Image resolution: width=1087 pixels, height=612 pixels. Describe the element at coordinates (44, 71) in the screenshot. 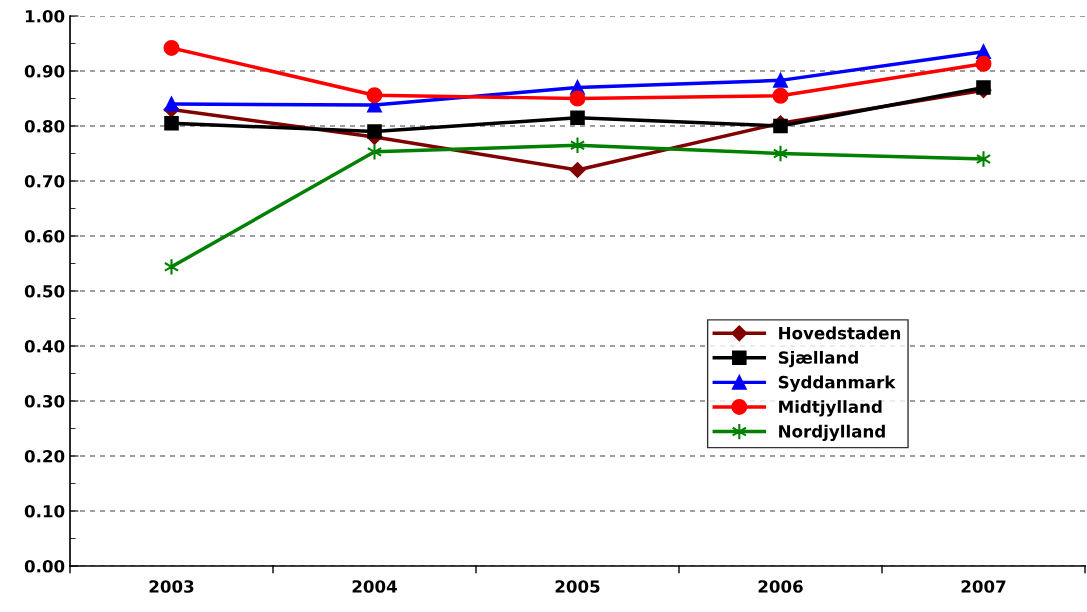

I see `y-tick-label: 0.90` at that location.